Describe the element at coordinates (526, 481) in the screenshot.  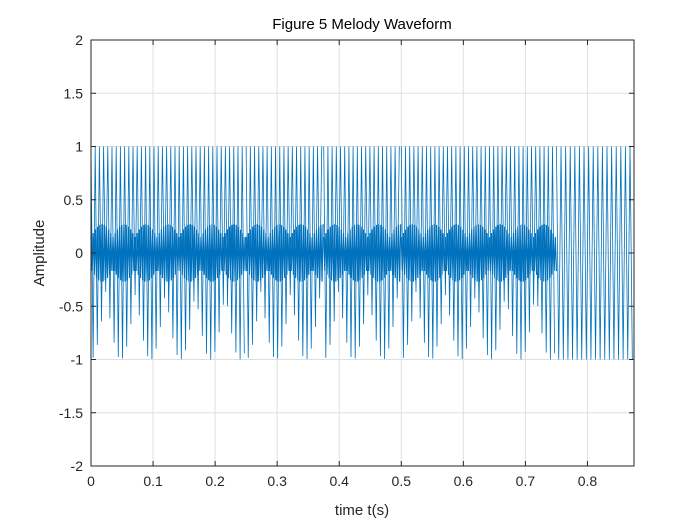
I see `x-tick-label: 0.7` at that location.